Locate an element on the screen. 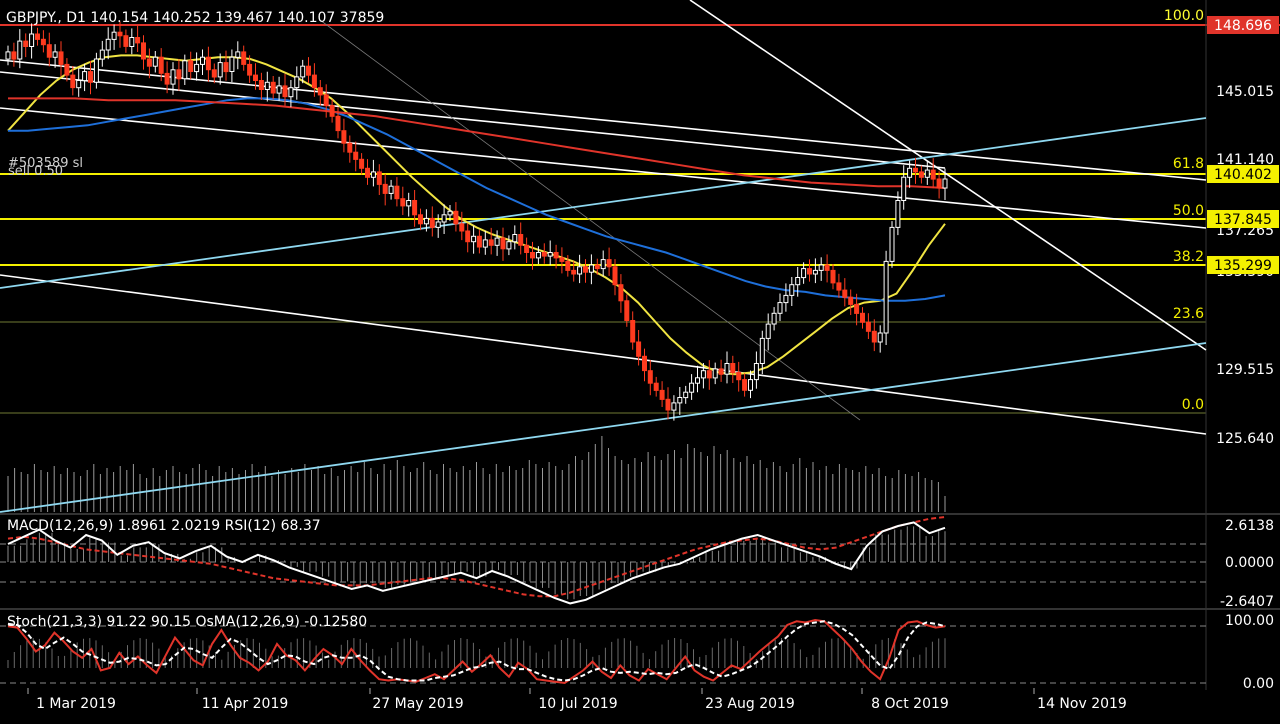  fib-level-label: 50.0 is located at coordinates (1188, 211).